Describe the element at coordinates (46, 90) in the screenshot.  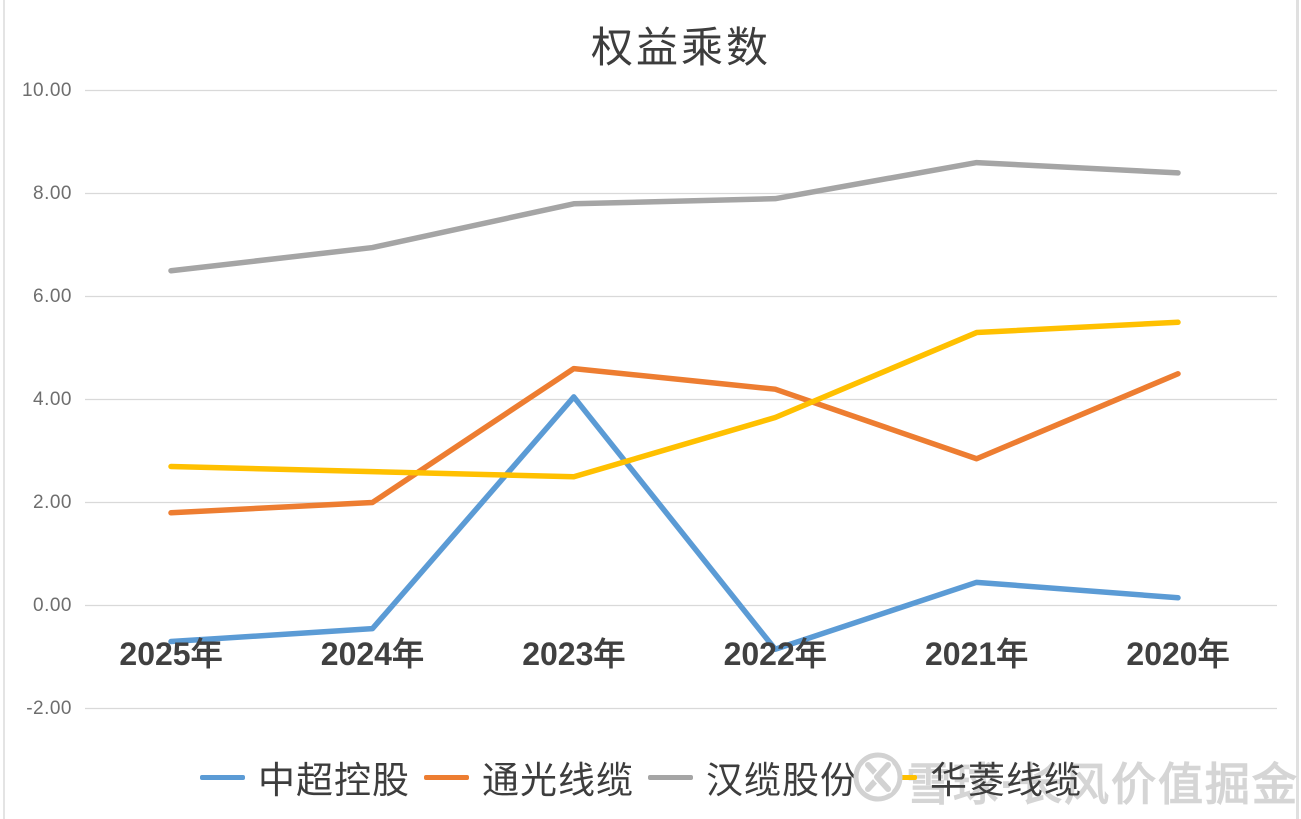
I see `y-axis-label: 10.00` at that location.